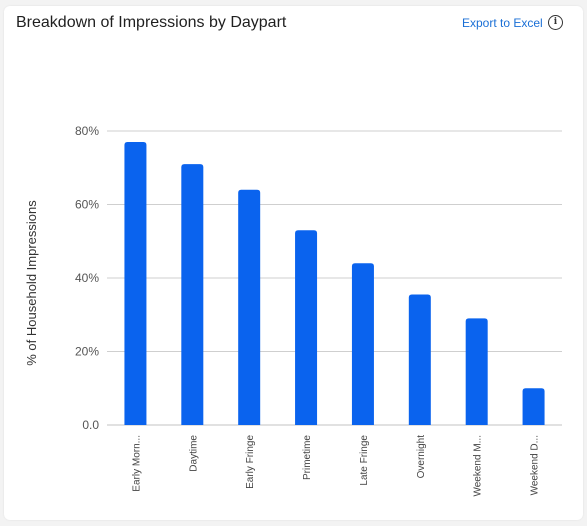 The height and width of the screenshot is (526, 587). What do you see at coordinates (90, 425) in the screenshot?
I see `y-tick-label: 0.0` at bounding box center [90, 425].